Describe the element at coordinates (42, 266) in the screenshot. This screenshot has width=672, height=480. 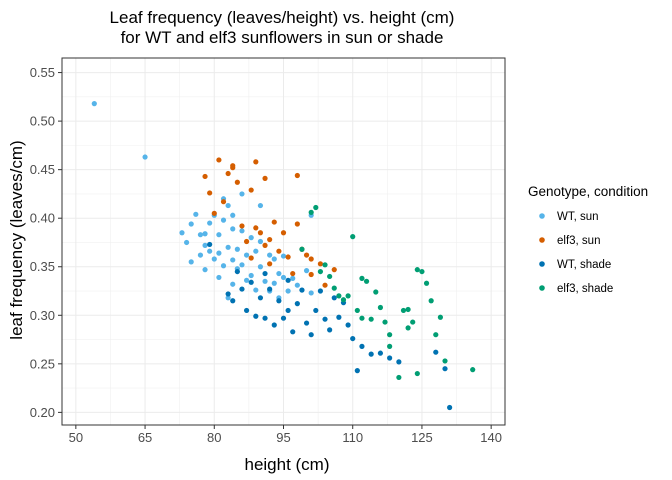
I see `y-tick-label: 0.35` at that location.